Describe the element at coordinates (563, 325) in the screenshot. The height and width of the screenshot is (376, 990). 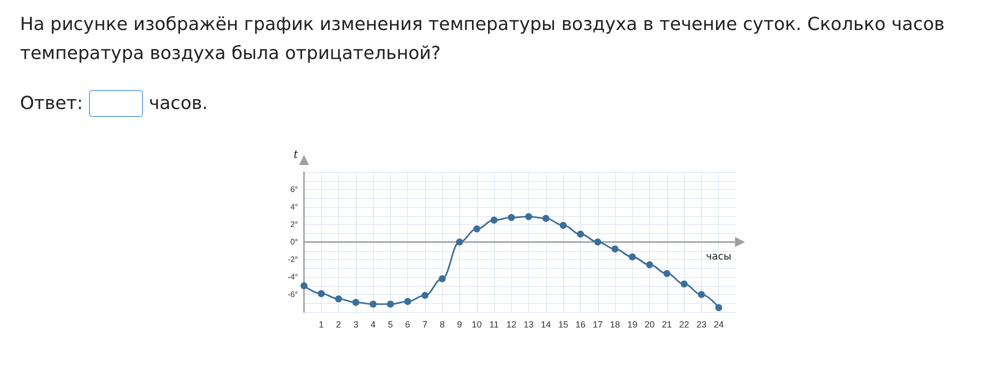
I see `x-tick-label: 15` at that location.